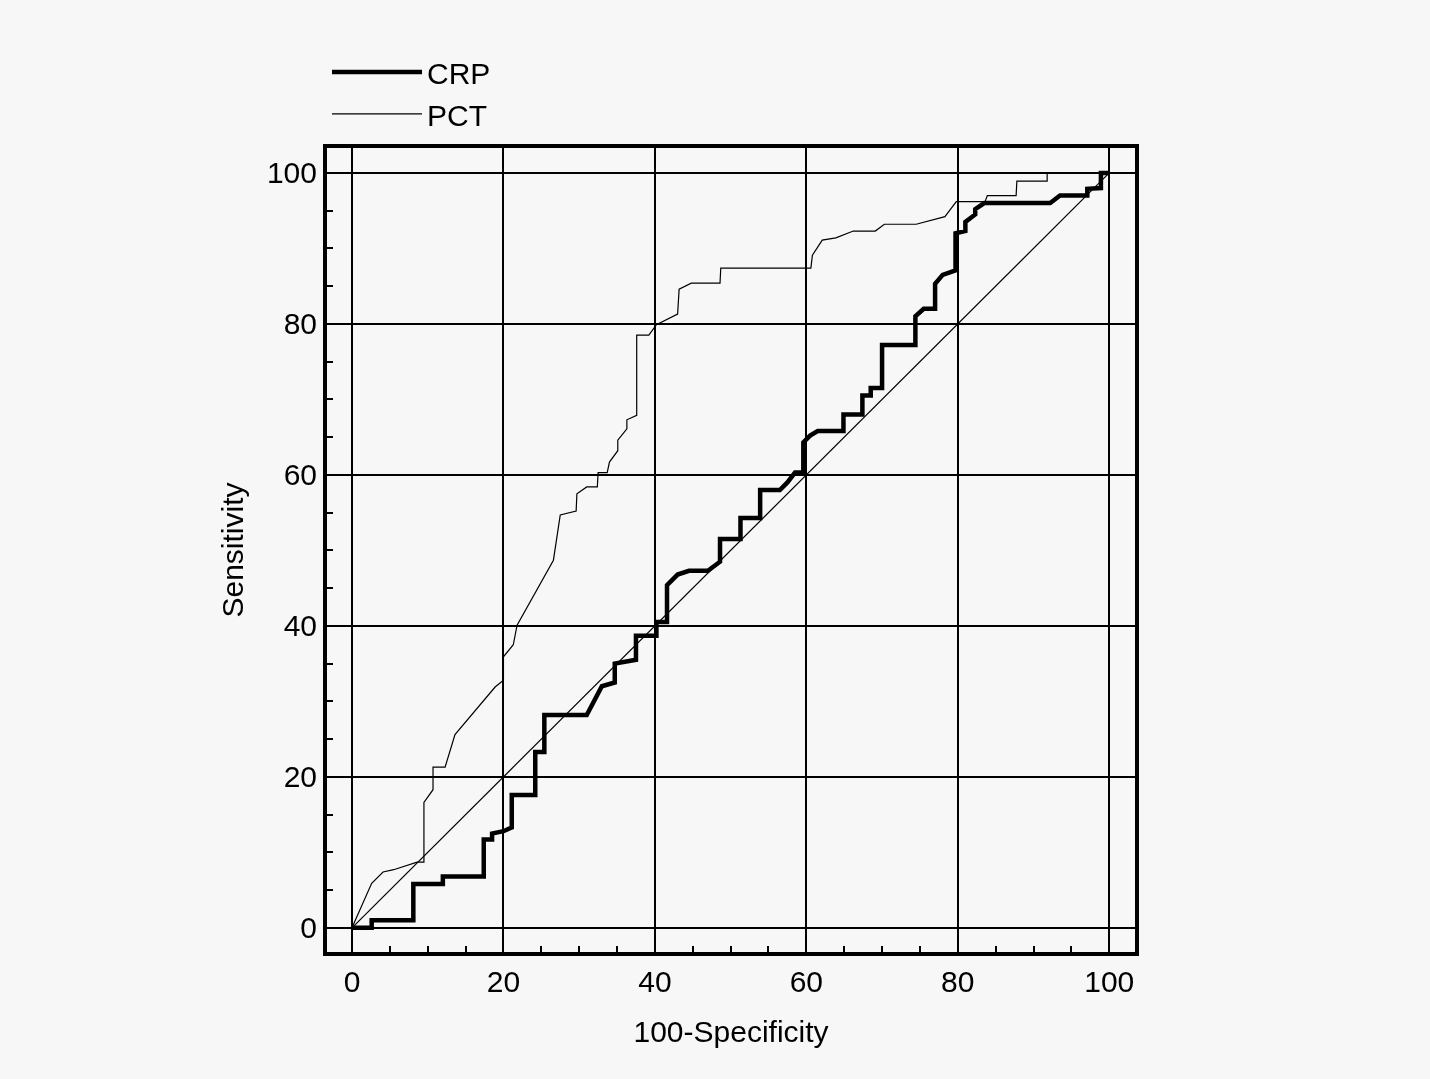 This screenshot has width=1430, height=1079. Describe the element at coordinates (233, 550) in the screenshot. I see `y-axis-title: Sensitivity` at that location.